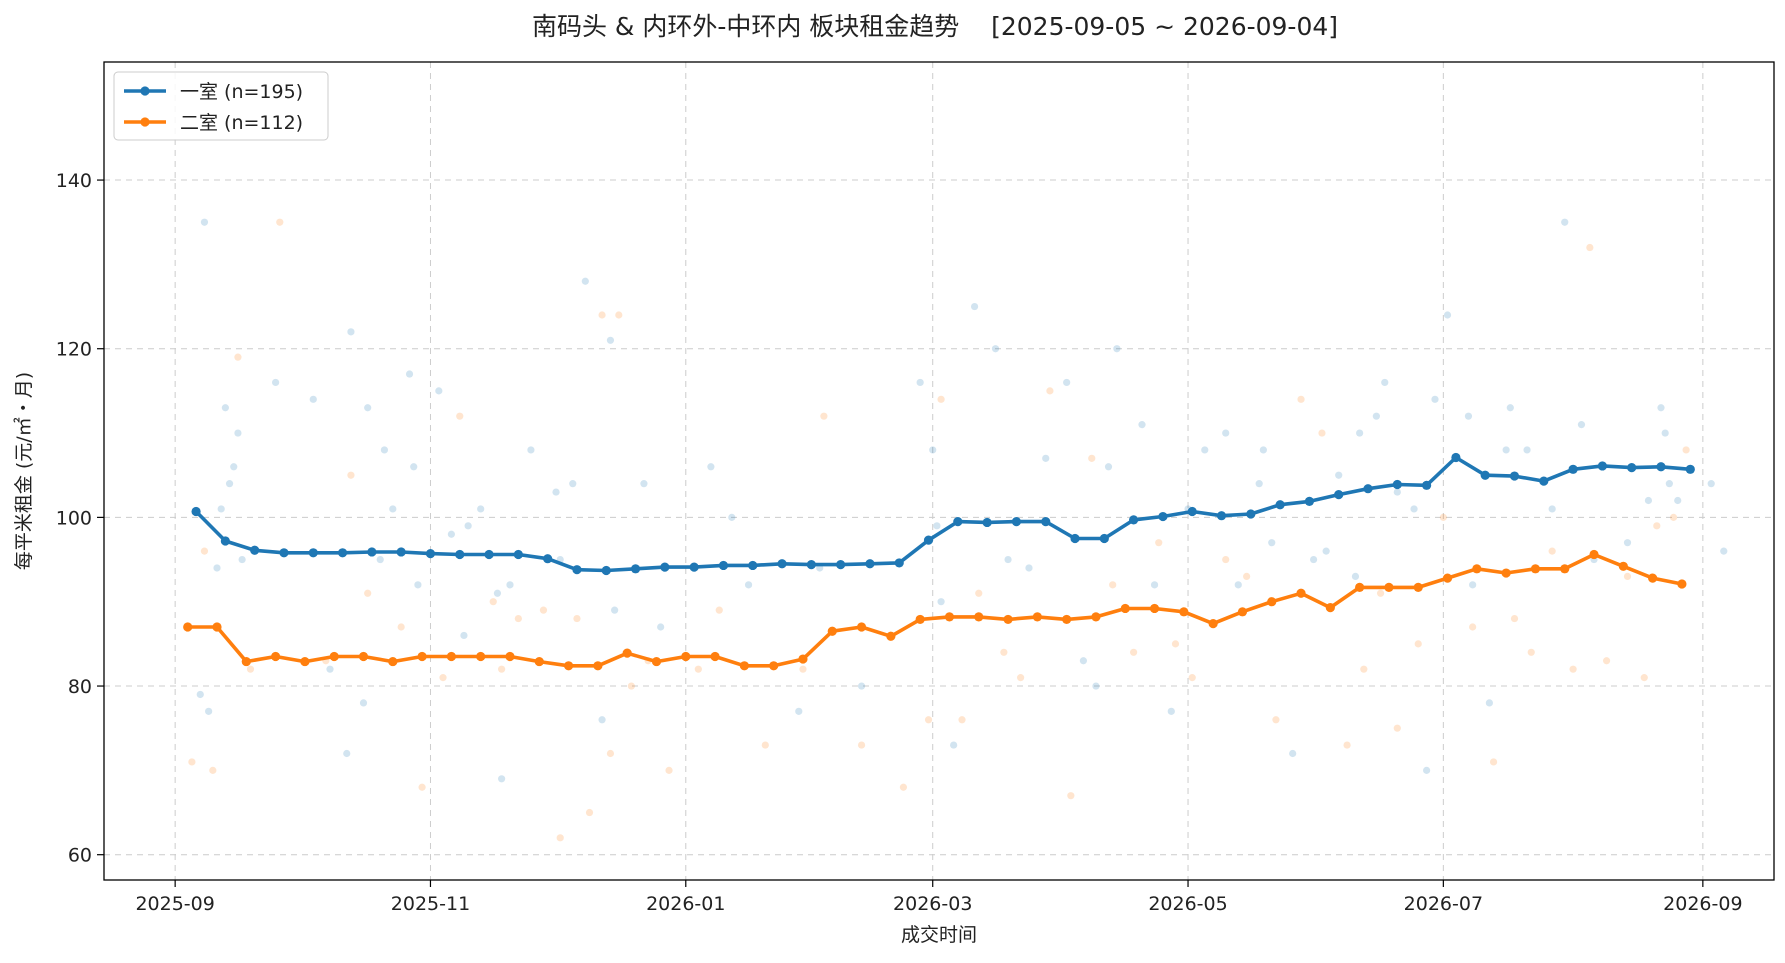 The height and width of the screenshot is (963, 1785). I want to click on legend-marker, so click(145, 91).